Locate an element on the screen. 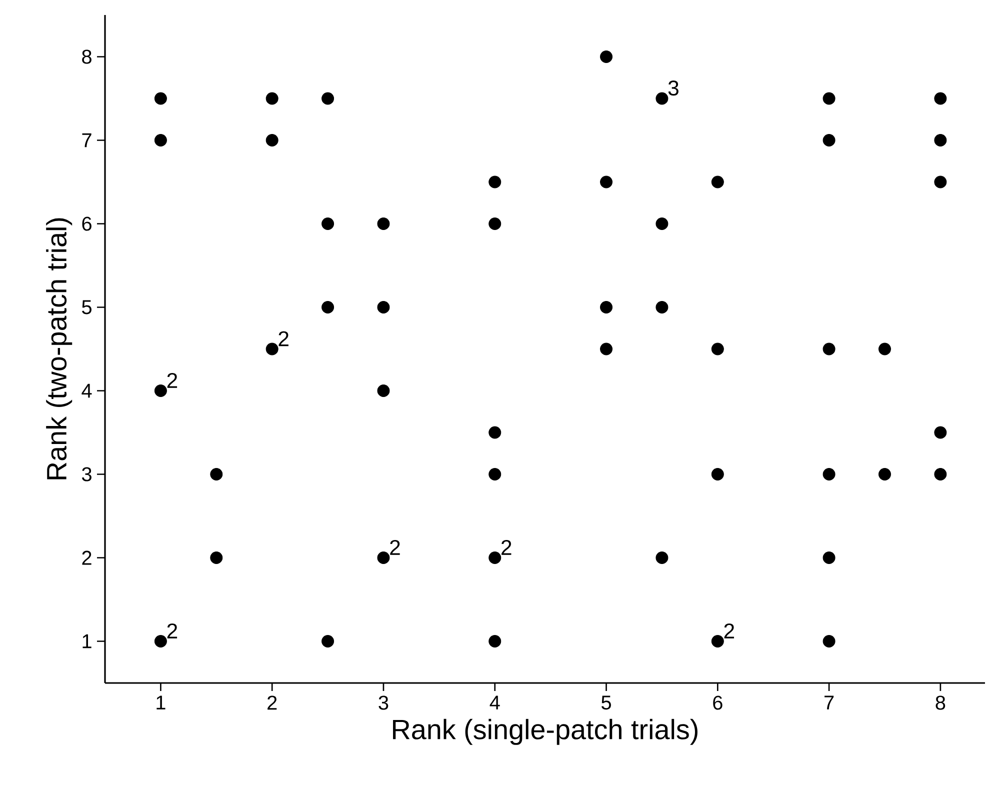 This screenshot has width=998, height=788. x-tick-label: 7 is located at coordinates (829, 703).